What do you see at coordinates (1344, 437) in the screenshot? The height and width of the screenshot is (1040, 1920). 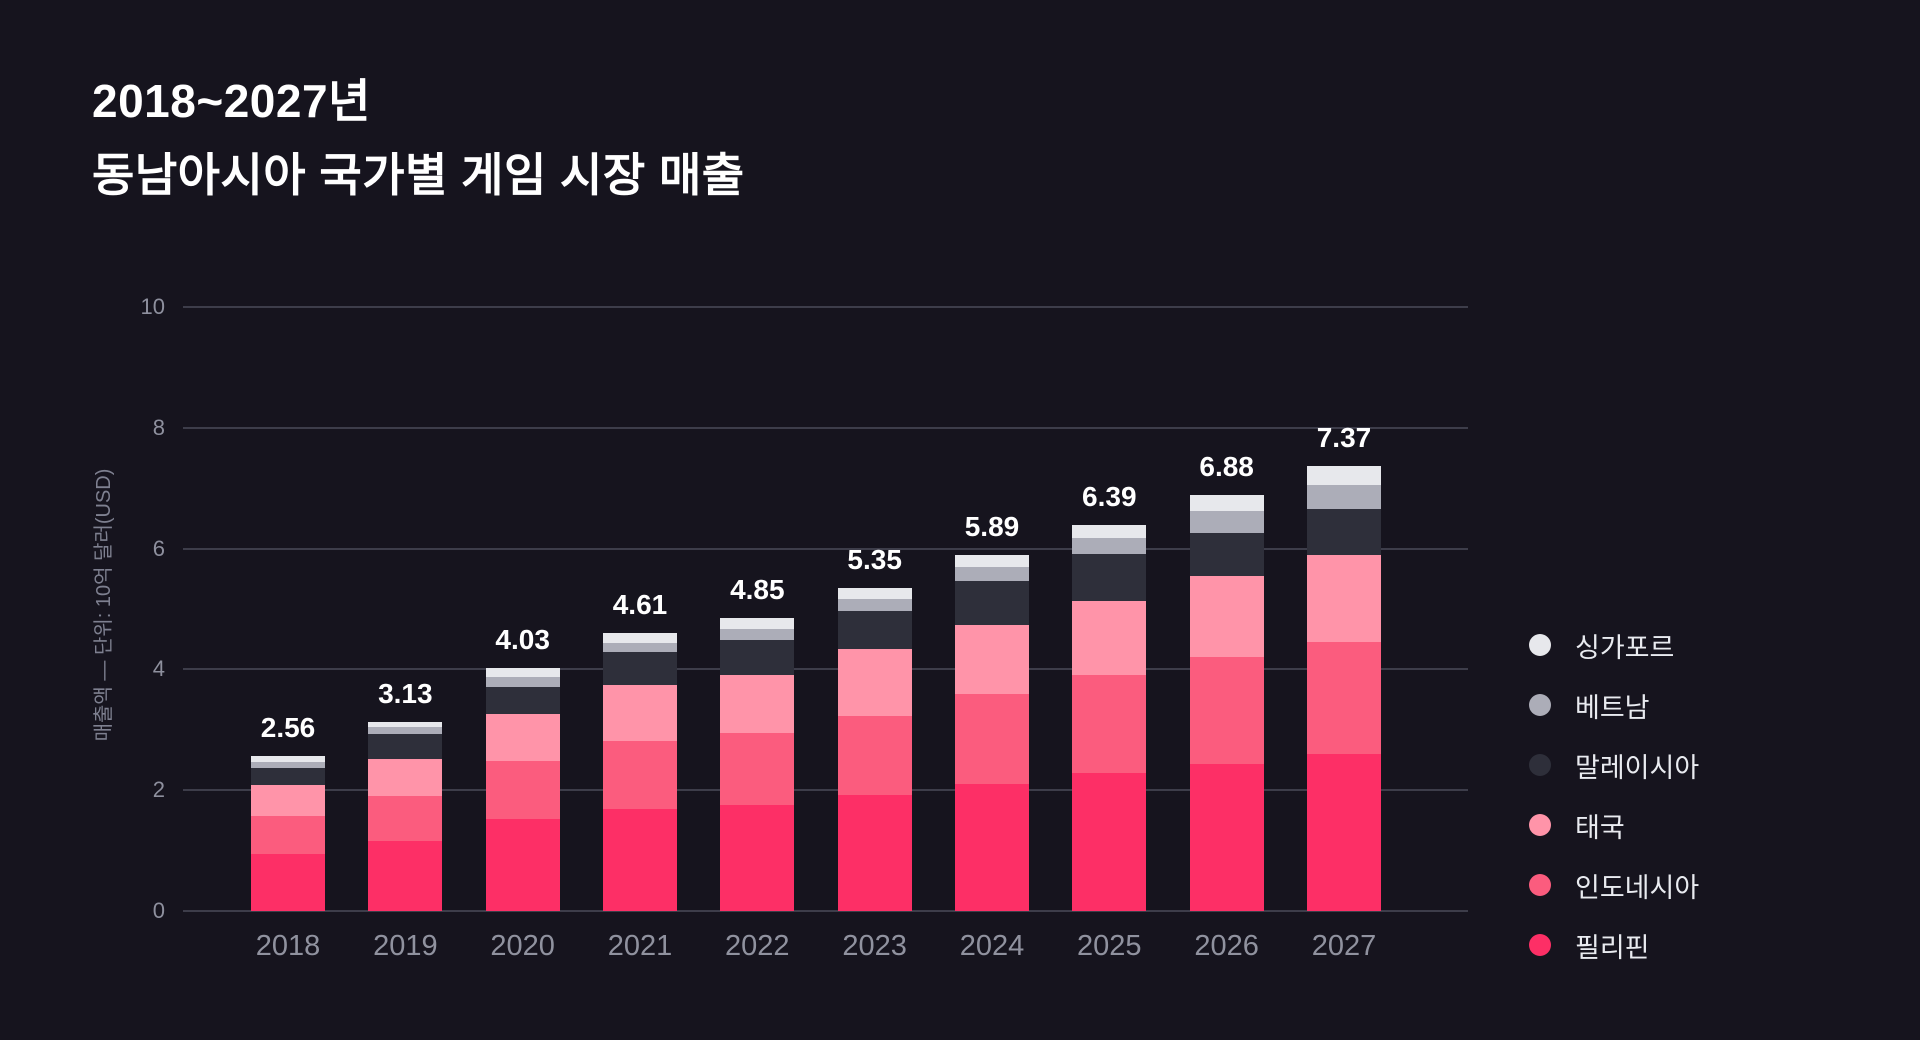 I see `bar-total-label-2027: 7.37` at bounding box center [1344, 437].